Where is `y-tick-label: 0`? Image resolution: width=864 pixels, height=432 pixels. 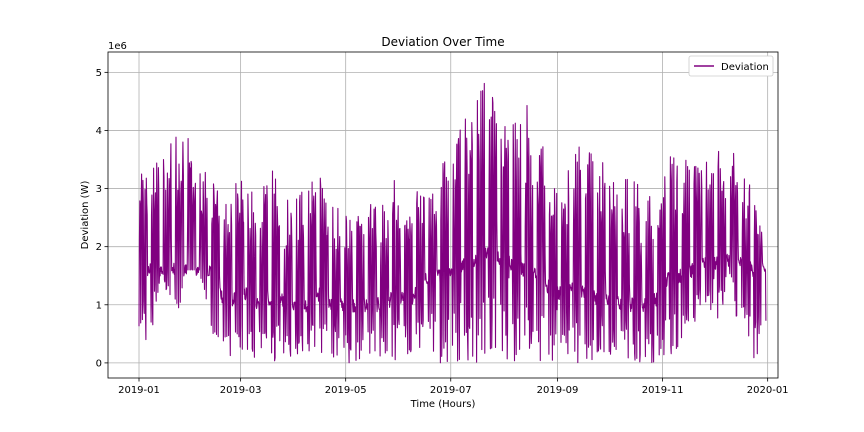 y-tick-label: 0 is located at coordinates (99, 363).